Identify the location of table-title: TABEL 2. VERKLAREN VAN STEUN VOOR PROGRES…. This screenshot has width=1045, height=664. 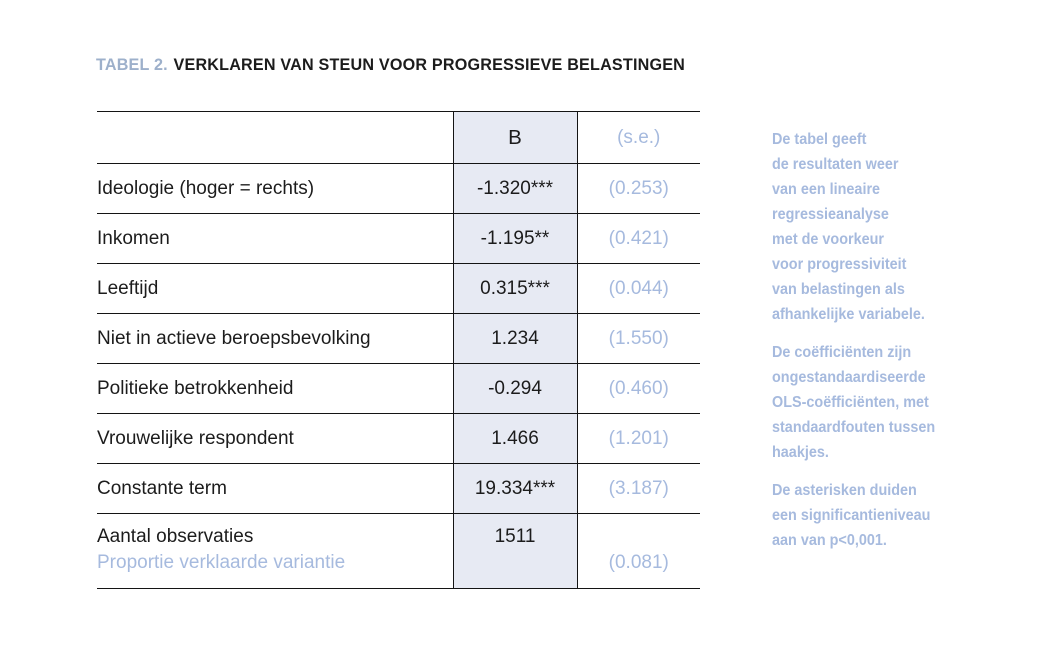
(390, 65).